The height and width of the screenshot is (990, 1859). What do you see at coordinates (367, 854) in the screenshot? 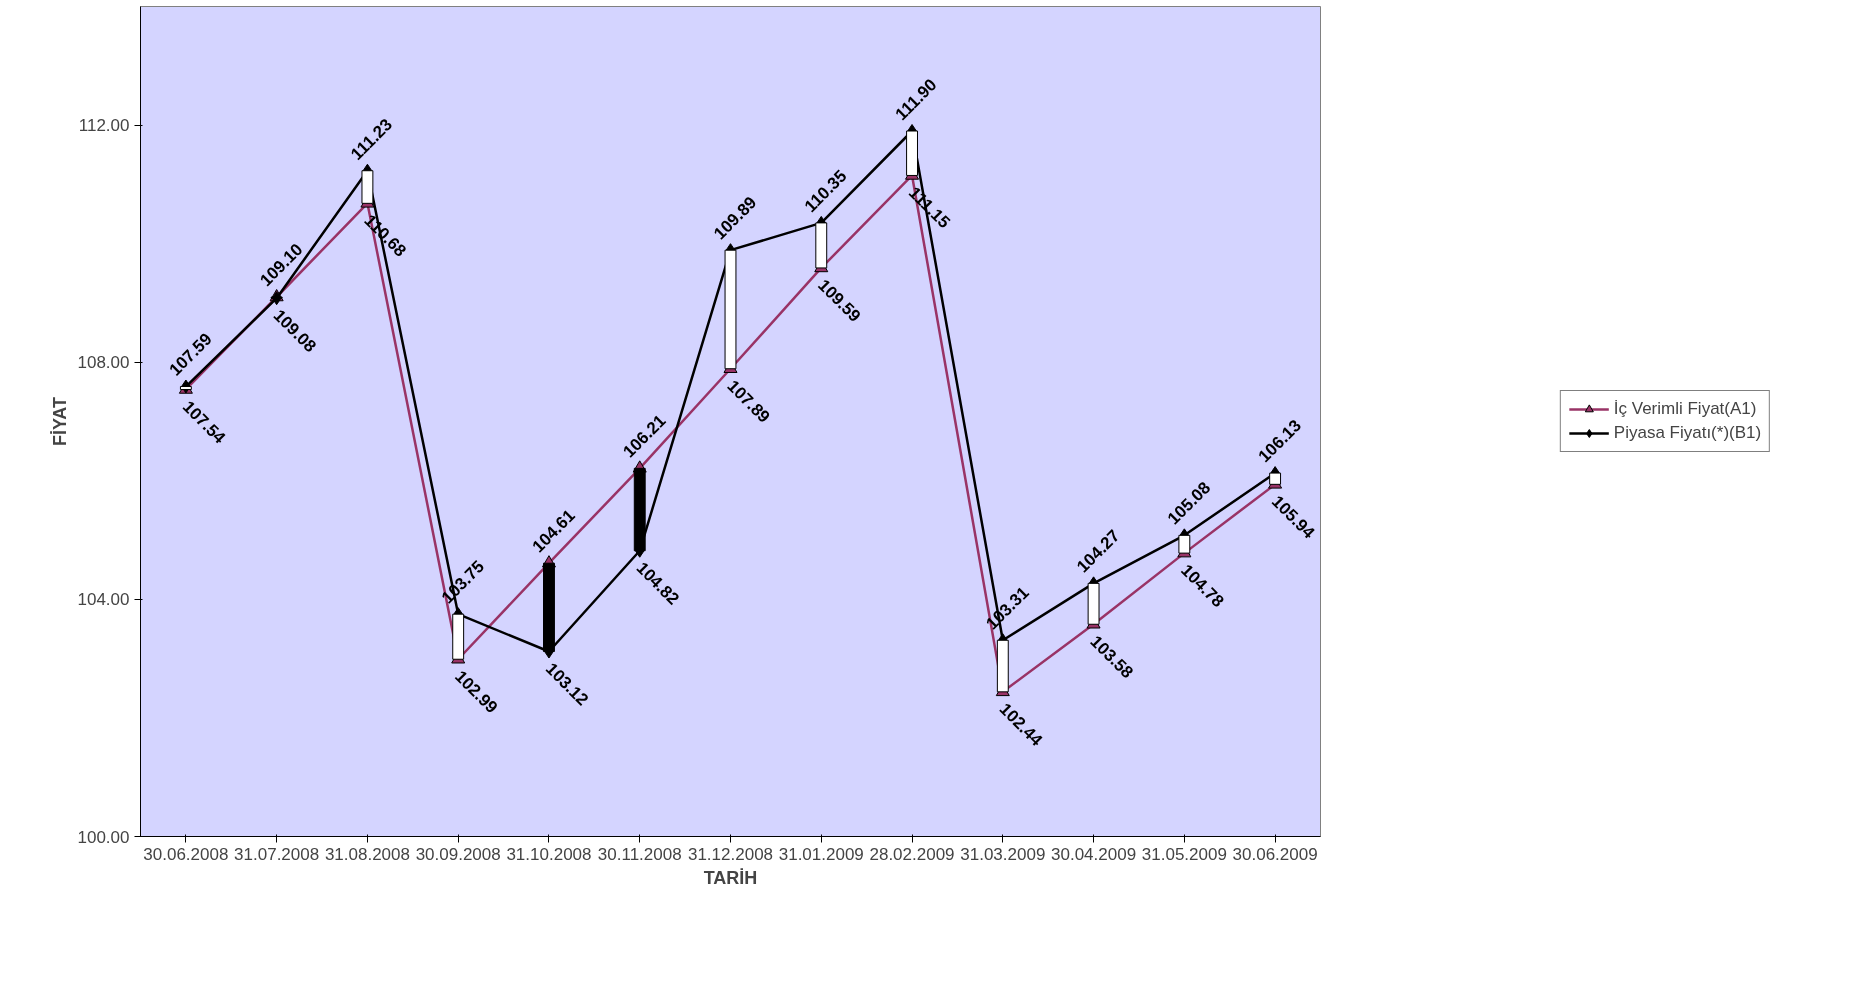
I see `x-tick-label: 31.08.2008` at bounding box center [367, 854].